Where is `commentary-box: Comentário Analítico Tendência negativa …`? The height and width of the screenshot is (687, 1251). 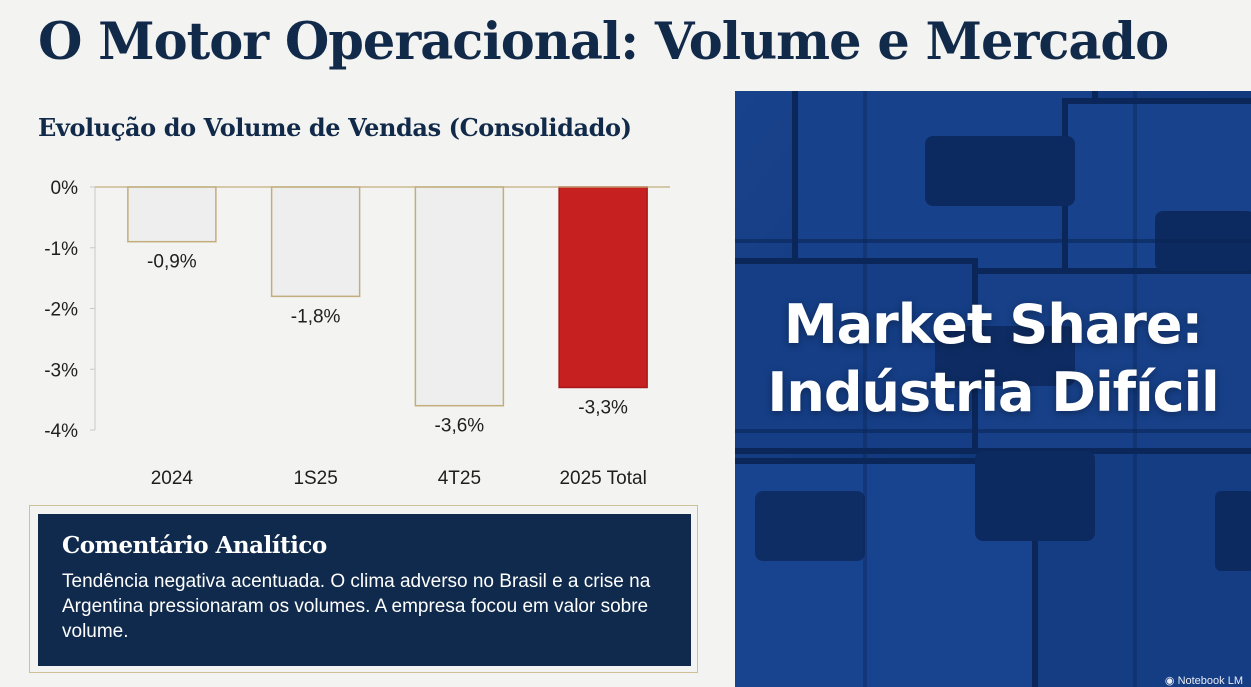 commentary-box: Comentário Analítico Tendência negativa … is located at coordinates (364, 590).